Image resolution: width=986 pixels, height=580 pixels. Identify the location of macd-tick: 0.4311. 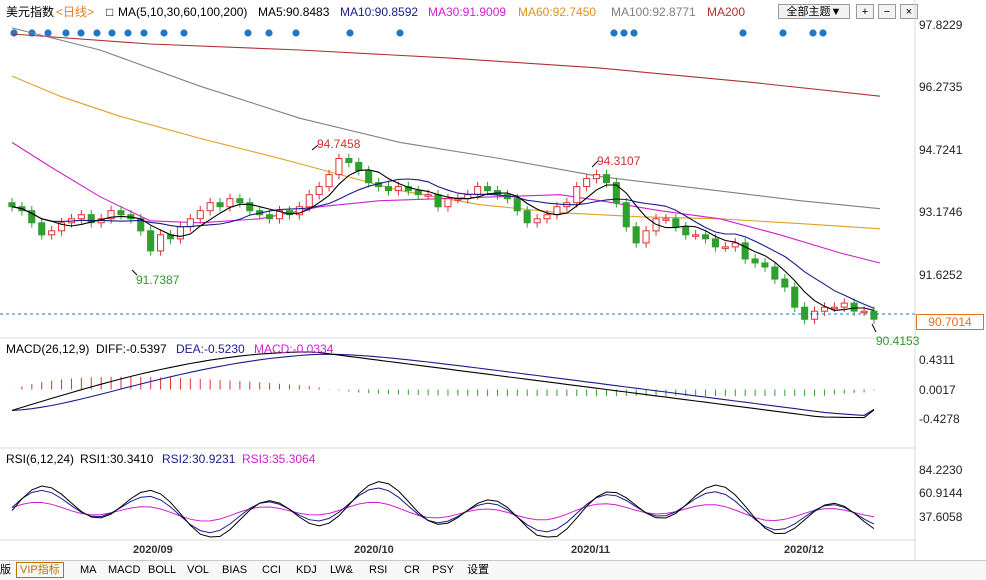
(937, 360).